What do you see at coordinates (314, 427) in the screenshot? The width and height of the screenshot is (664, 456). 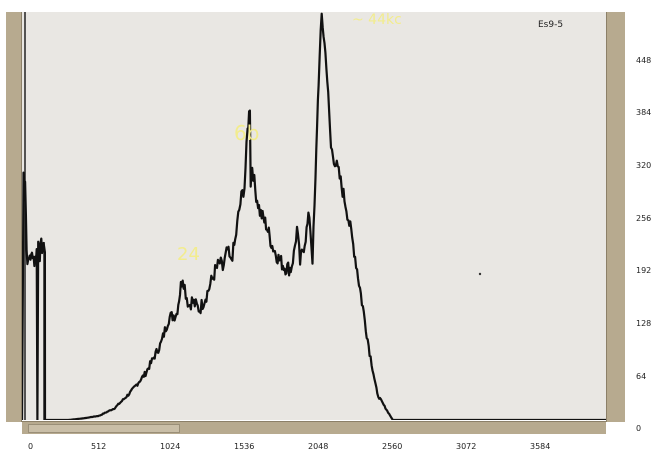 I see `horizontal-scrollbar` at bounding box center [314, 427].